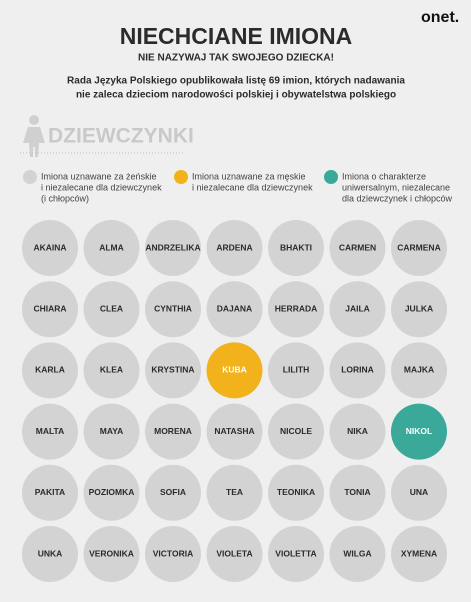 The image size is (471, 602). I want to click on name-label: PAKITA, so click(50, 492).